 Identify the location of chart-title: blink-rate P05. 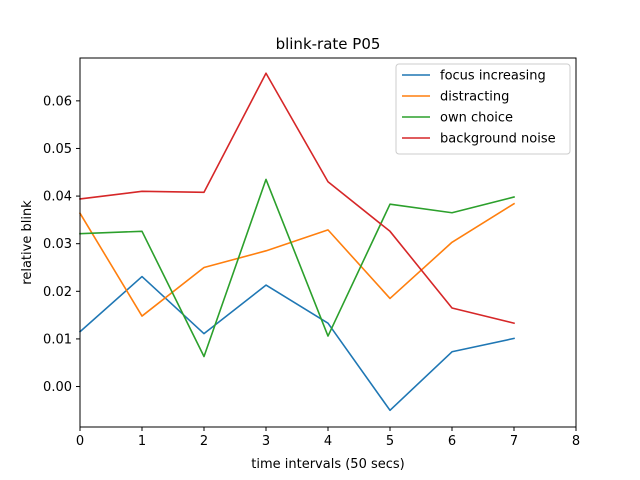
(328, 44).